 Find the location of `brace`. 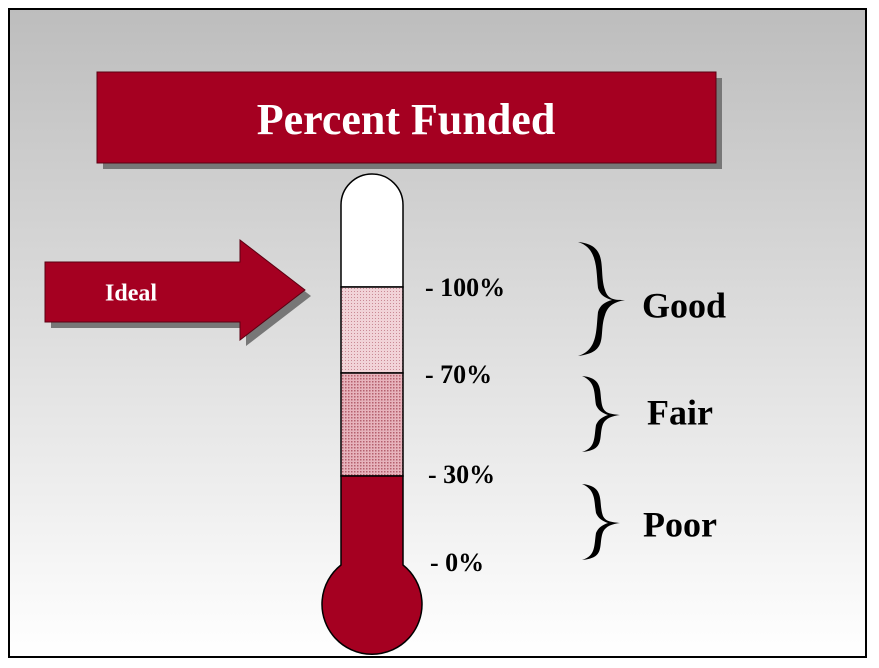

brace is located at coordinates (601, 299).